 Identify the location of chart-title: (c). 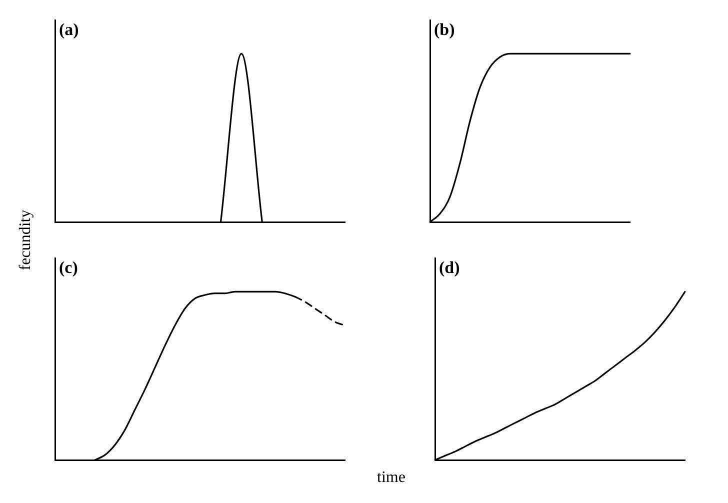
(68, 267).